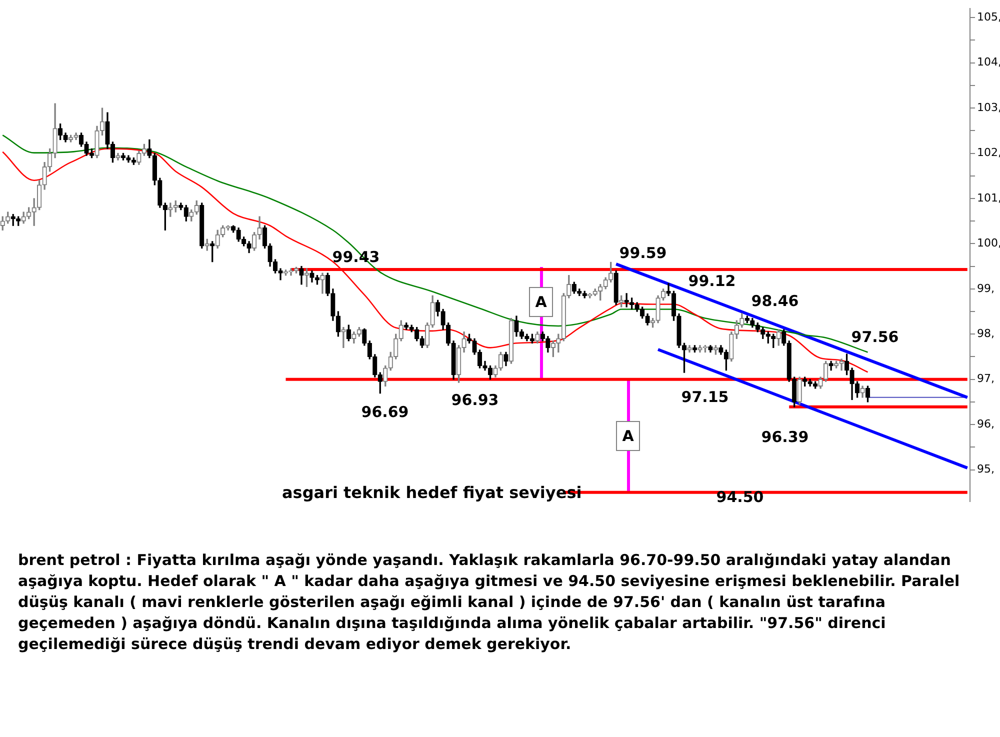 The width and height of the screenshot is (1000, 737). Describe the element at coordinates (475, 400) in the screenshot. I see `annotation: 96.93` at that location.